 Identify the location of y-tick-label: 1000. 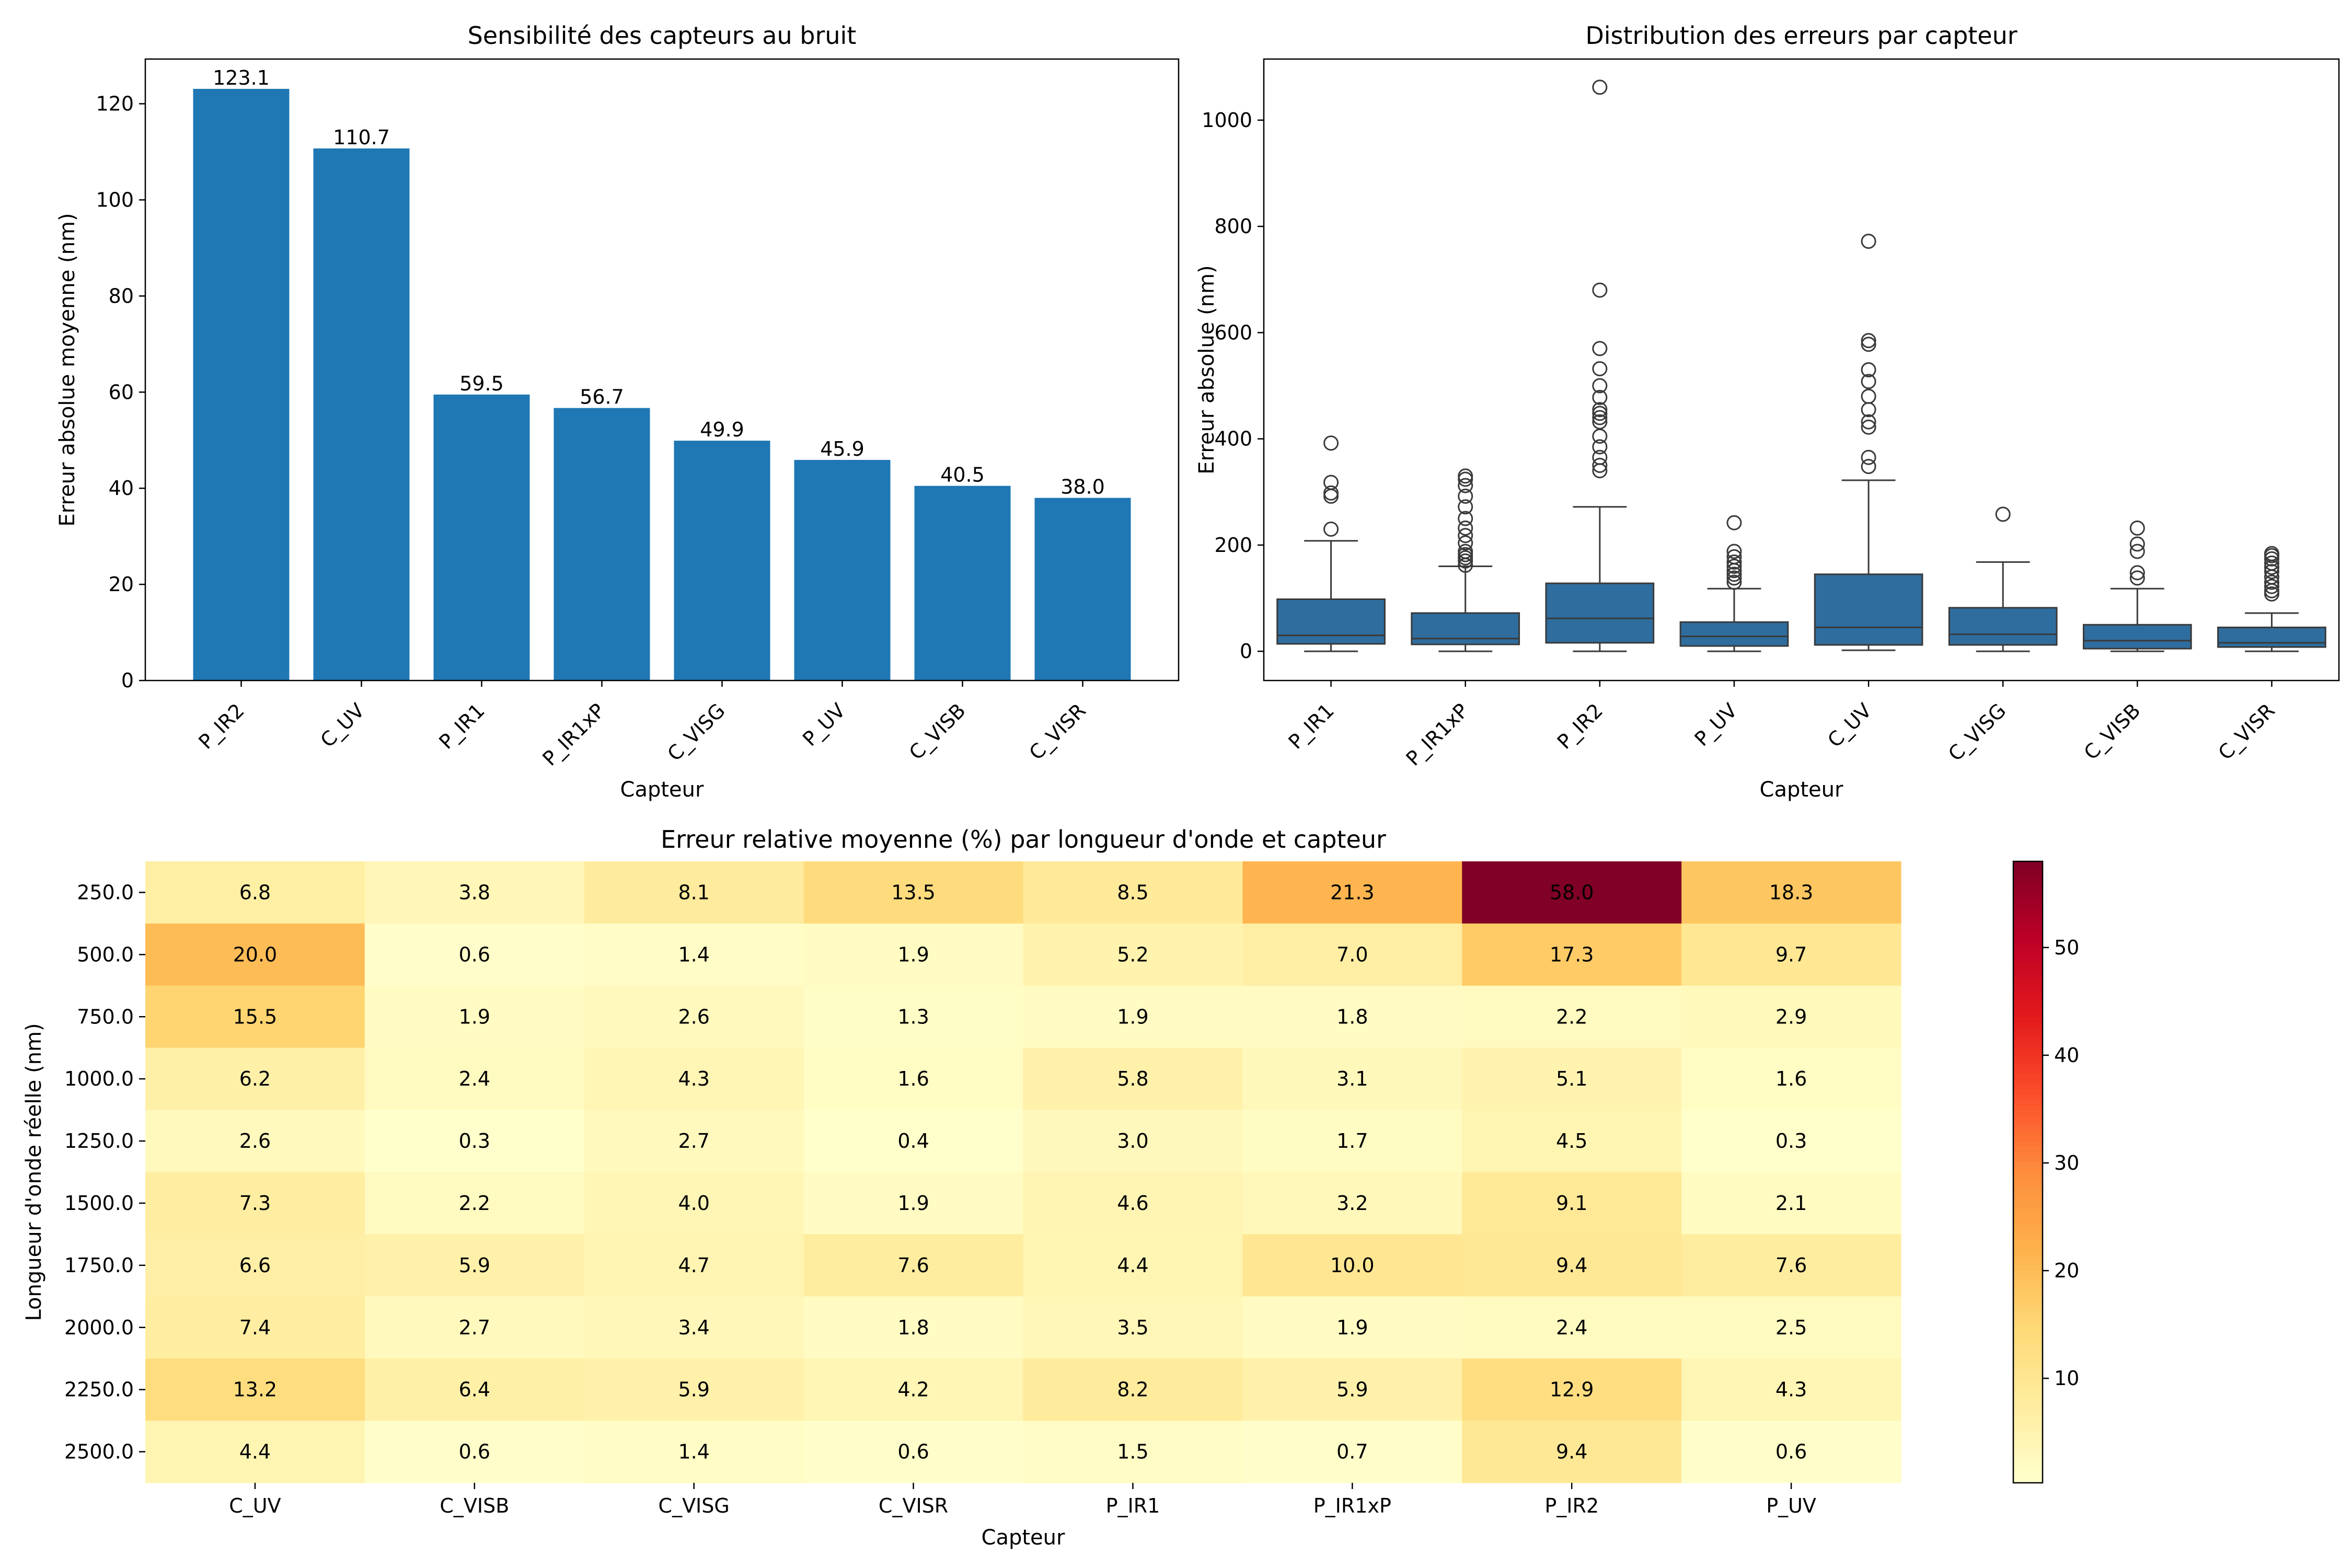
(1227, 120).